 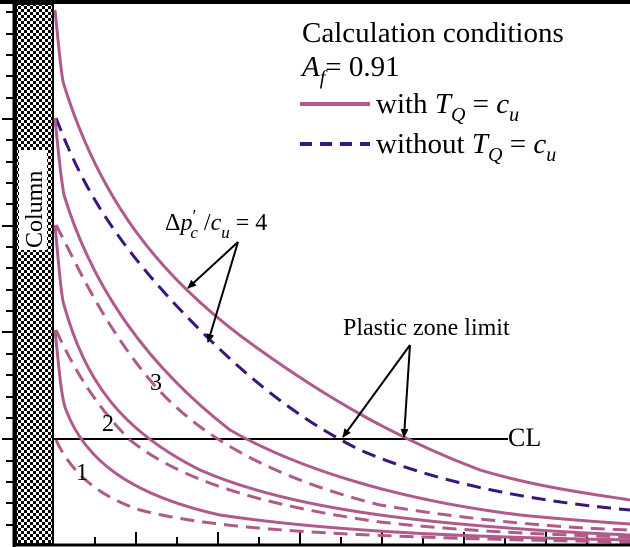 What do you see at coordinates (524, 437) in the screenshot?
I see `cl-label: CL` at bounding box center [524, 437].